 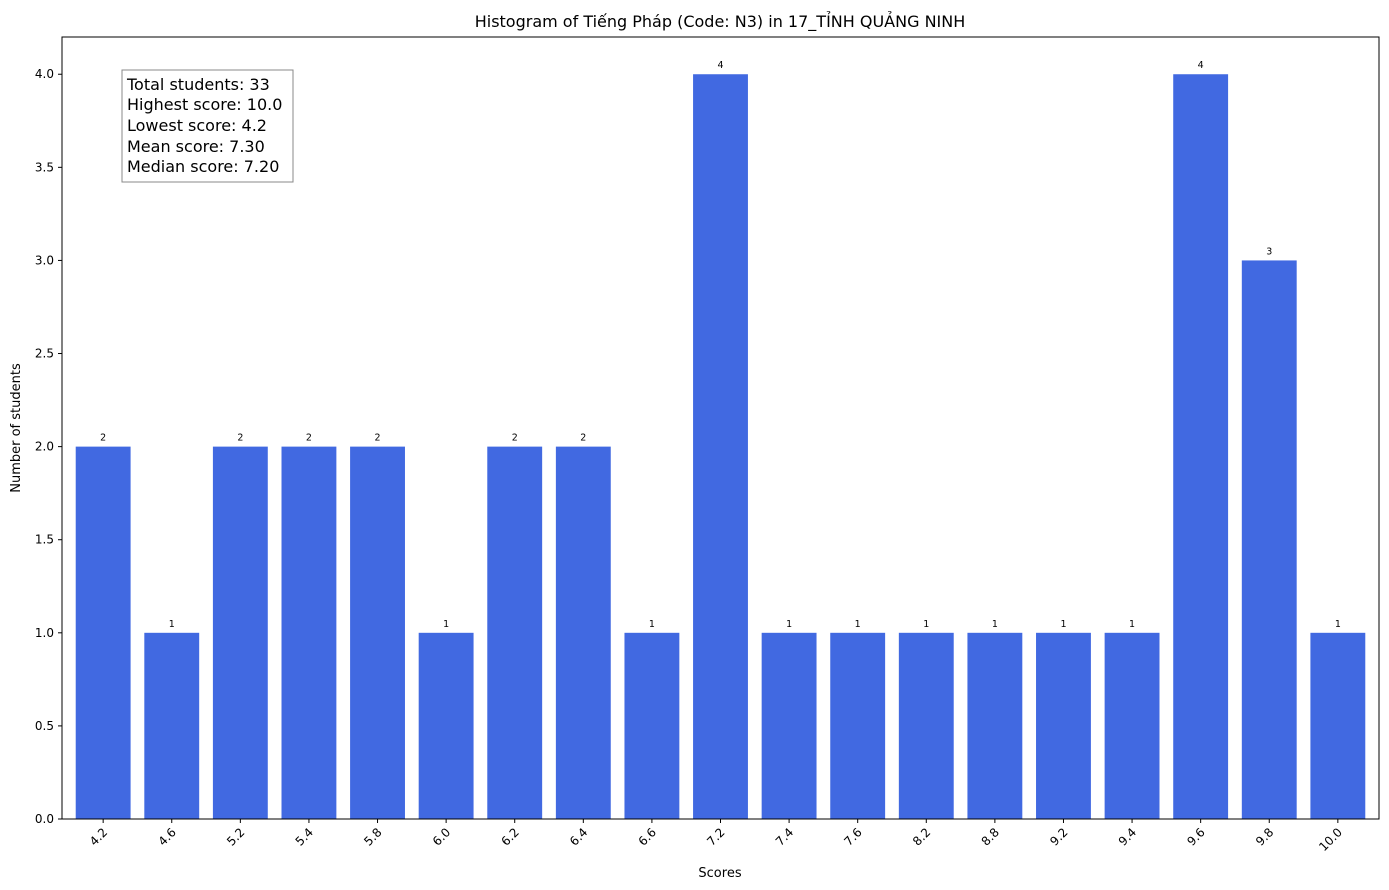 I want to click on bar-4.2, so click(x=103, y=632).